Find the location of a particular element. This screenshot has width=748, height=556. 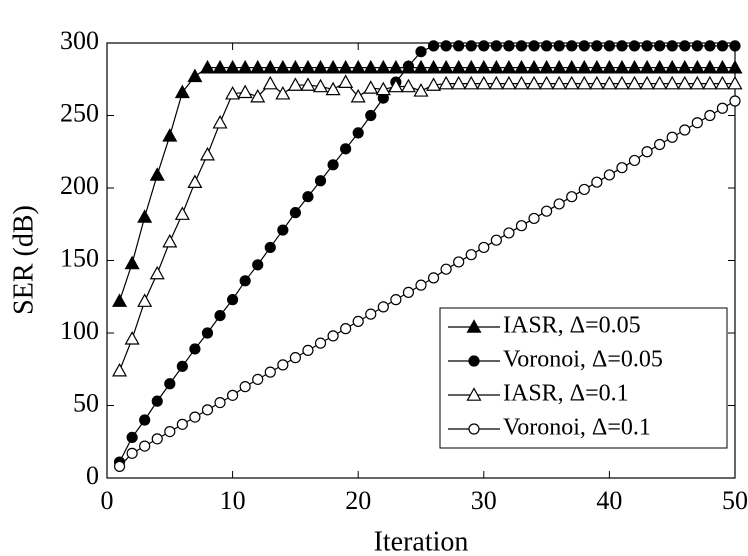

legend-label: IASR, Δ=0.1 is located at coordinates (566, 394).